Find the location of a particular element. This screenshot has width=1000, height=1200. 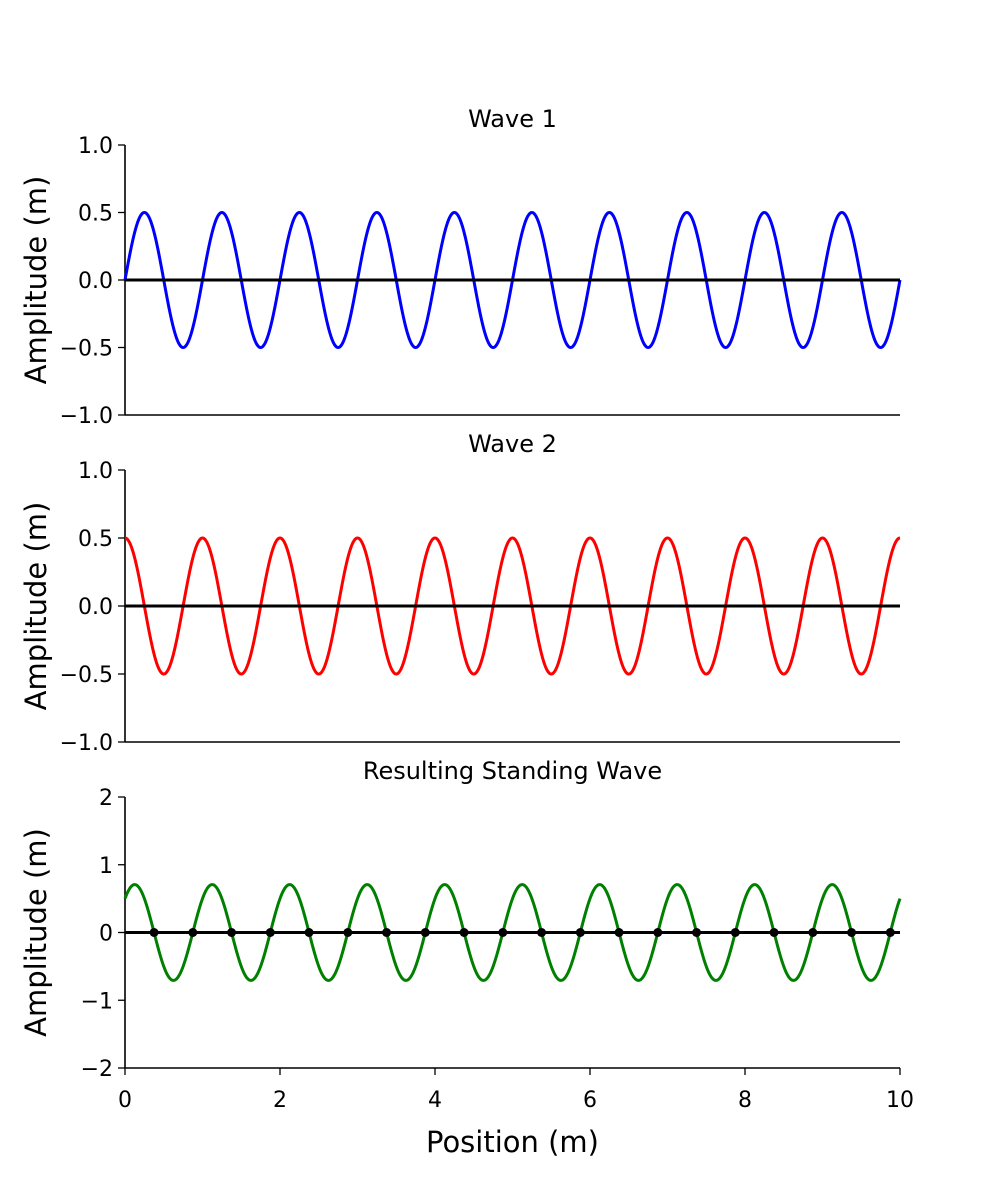

x-axis-label: Position (m) is located at coordinates (512, 1142).